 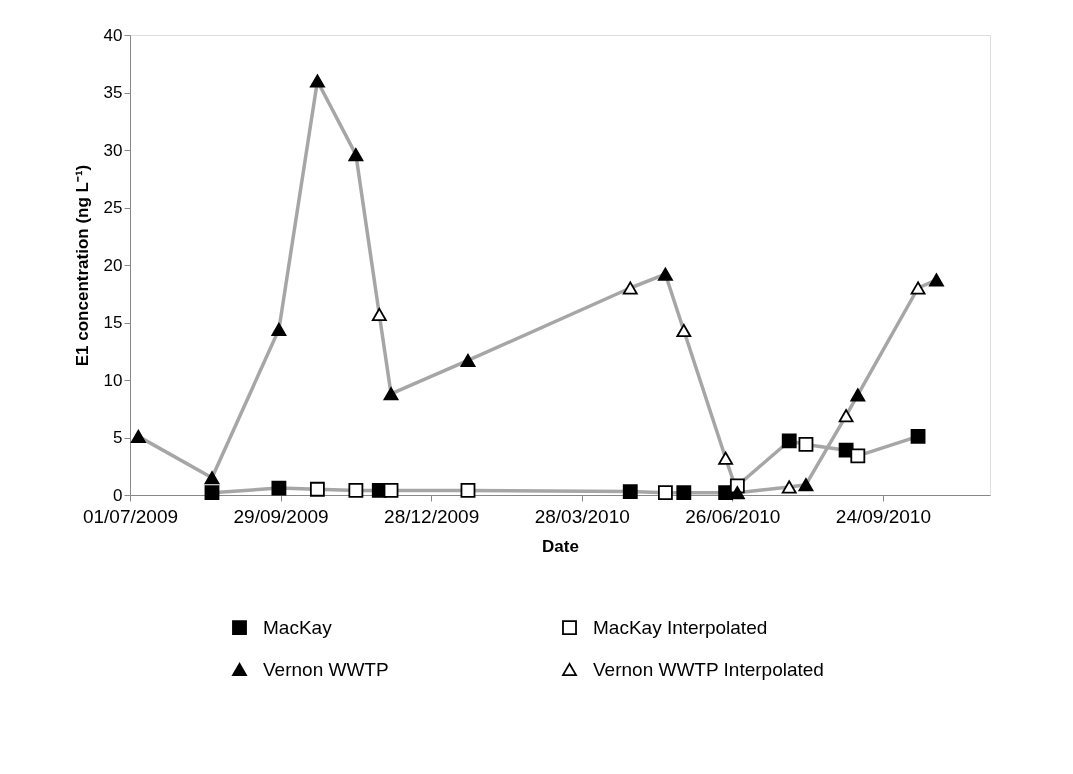 What do you see at coordinates (281, 516) in the screenshot?
I see `x-tick-label: 29/09/2009` at bounding box center [281, 516].